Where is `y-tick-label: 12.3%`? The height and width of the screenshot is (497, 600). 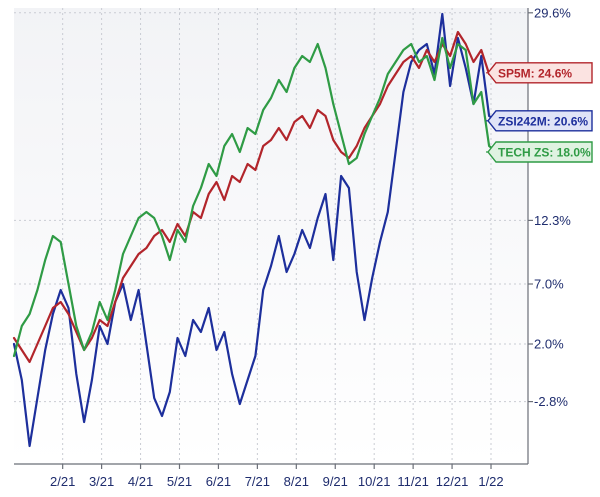
y-tick-label: 12.3% is located at coordinates (552, 220).